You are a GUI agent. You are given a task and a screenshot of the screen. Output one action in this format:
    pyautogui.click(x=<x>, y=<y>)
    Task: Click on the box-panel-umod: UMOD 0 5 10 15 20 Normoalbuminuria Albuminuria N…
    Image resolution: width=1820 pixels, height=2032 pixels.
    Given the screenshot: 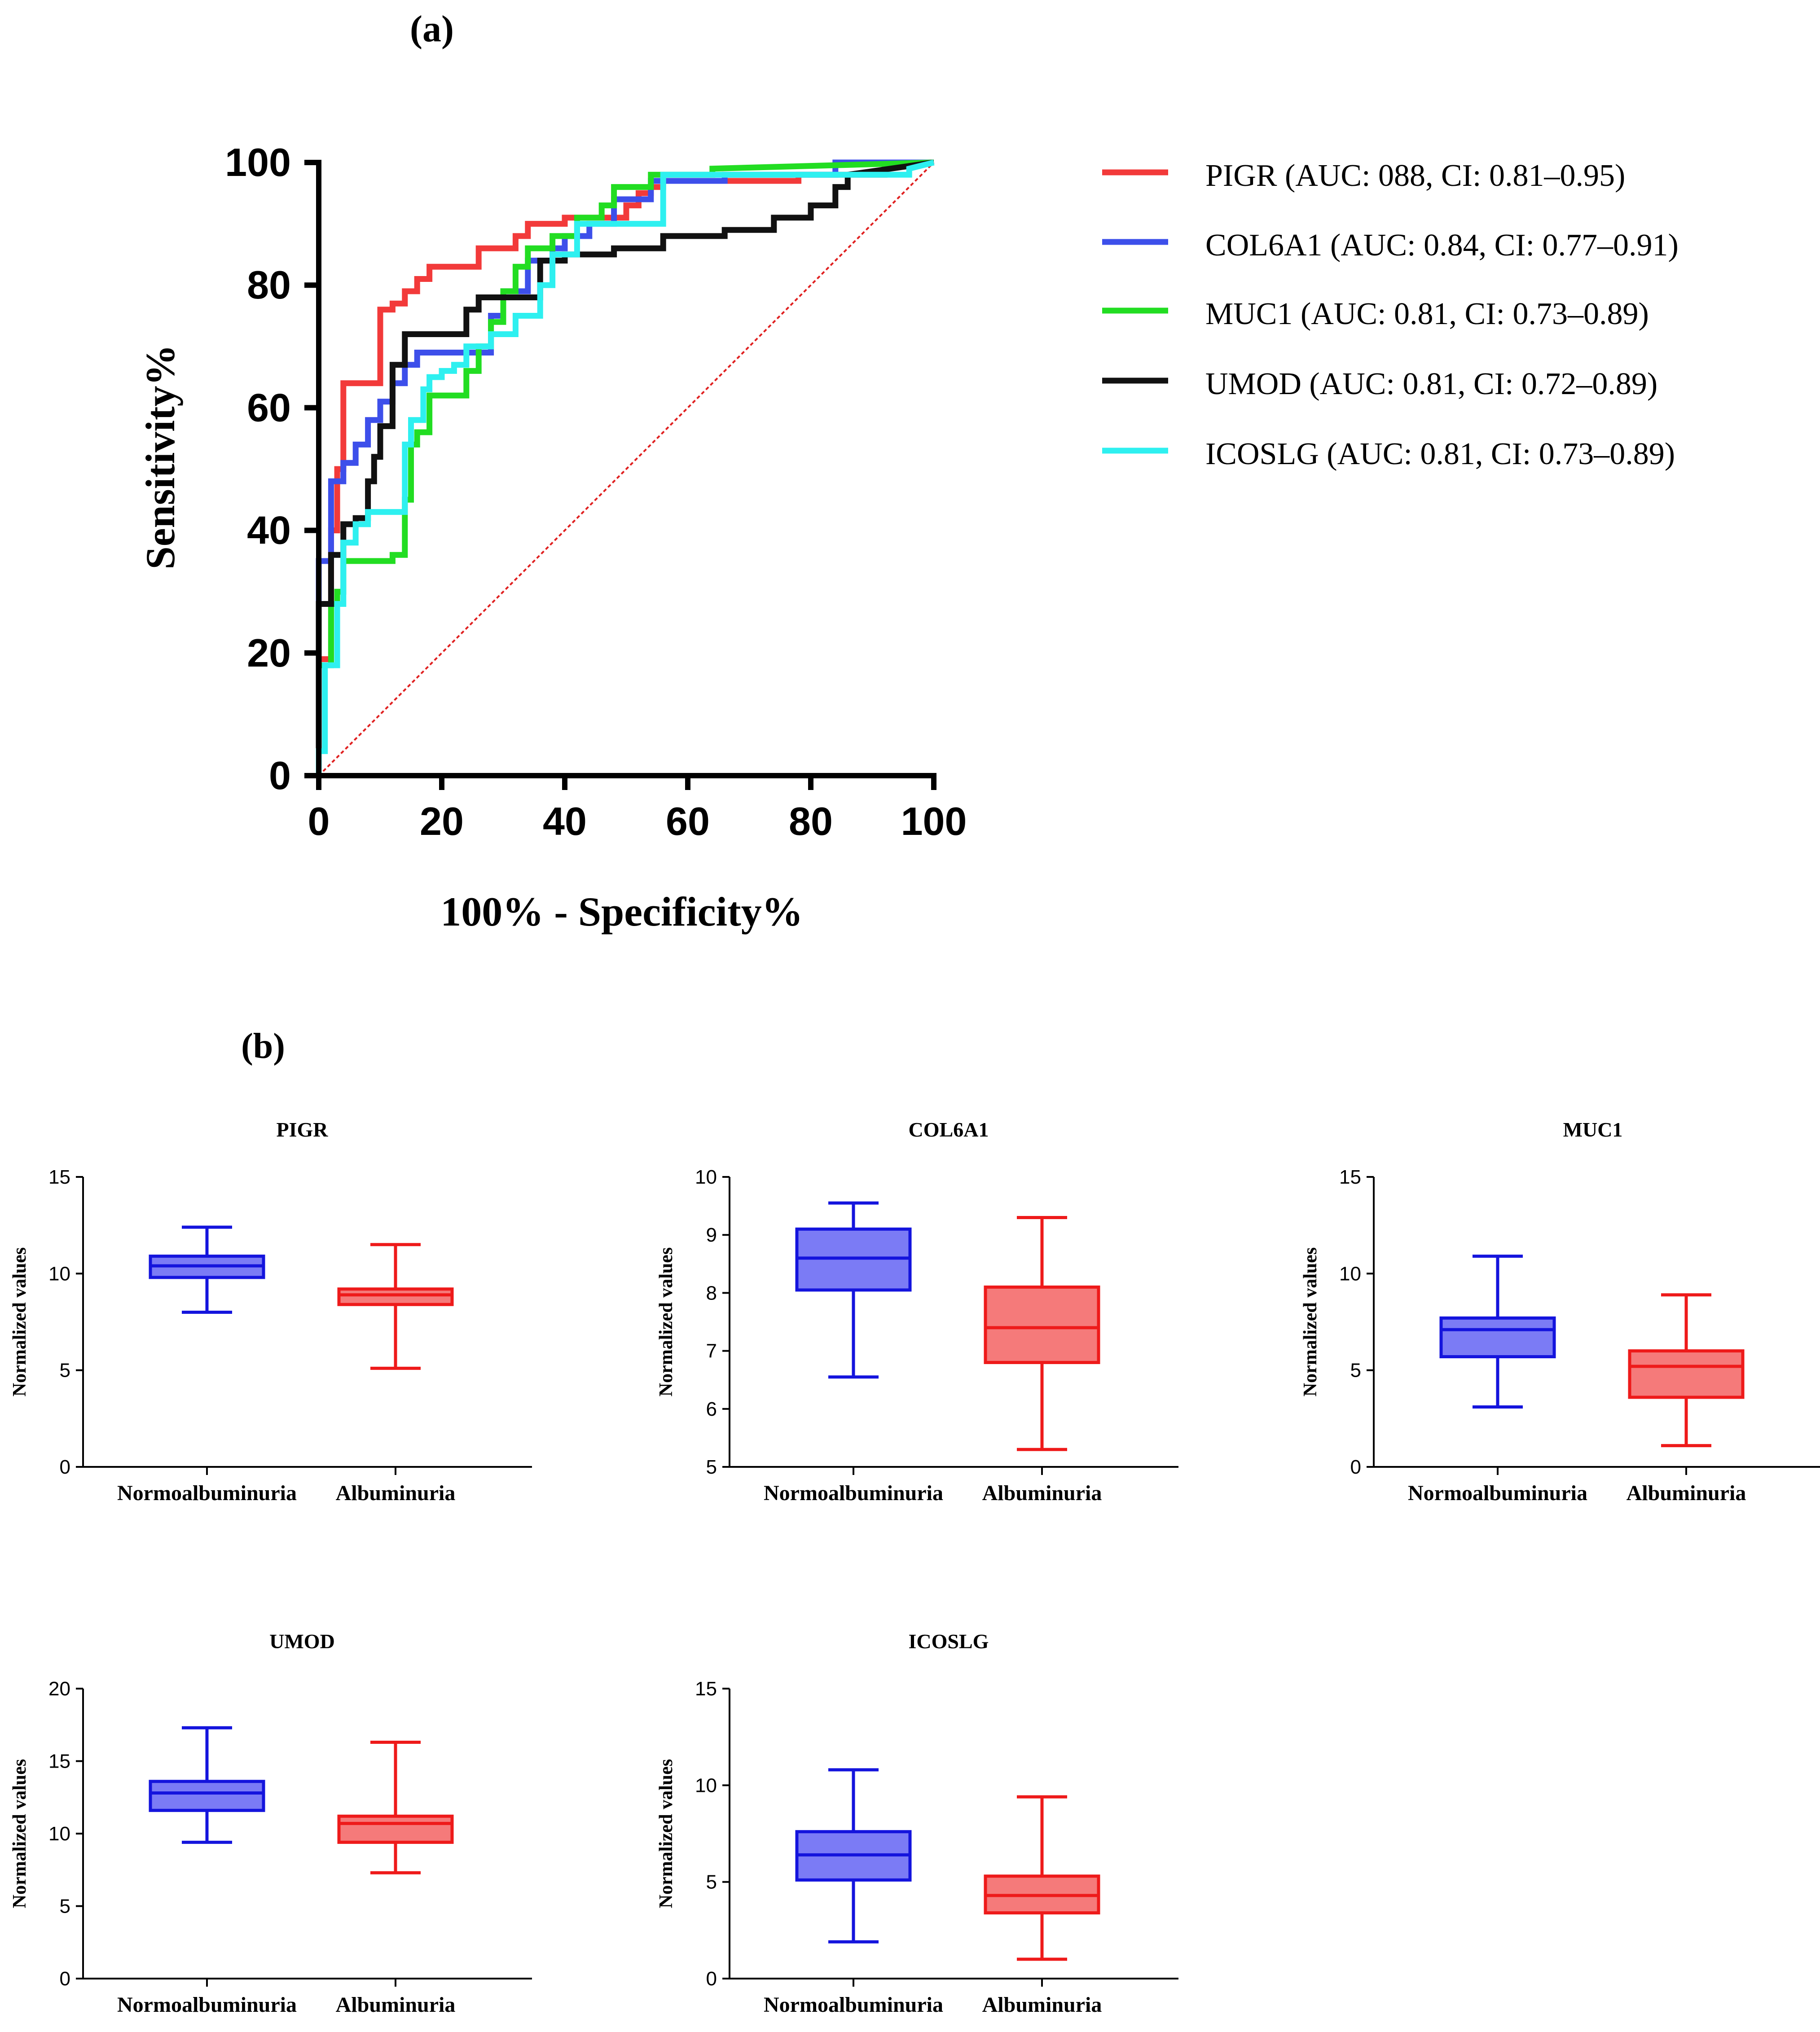 What is the action you would take?
    pyautogui.click(x=270, y=1823)
    